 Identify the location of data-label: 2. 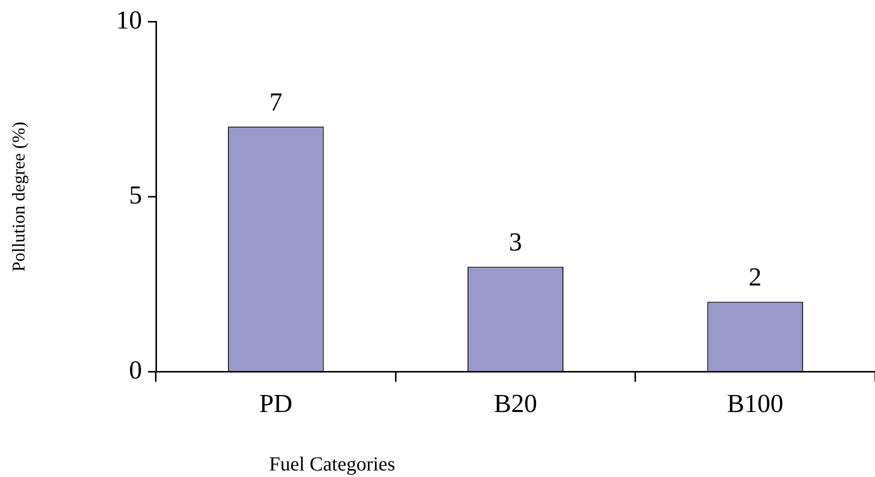
(755, 277).